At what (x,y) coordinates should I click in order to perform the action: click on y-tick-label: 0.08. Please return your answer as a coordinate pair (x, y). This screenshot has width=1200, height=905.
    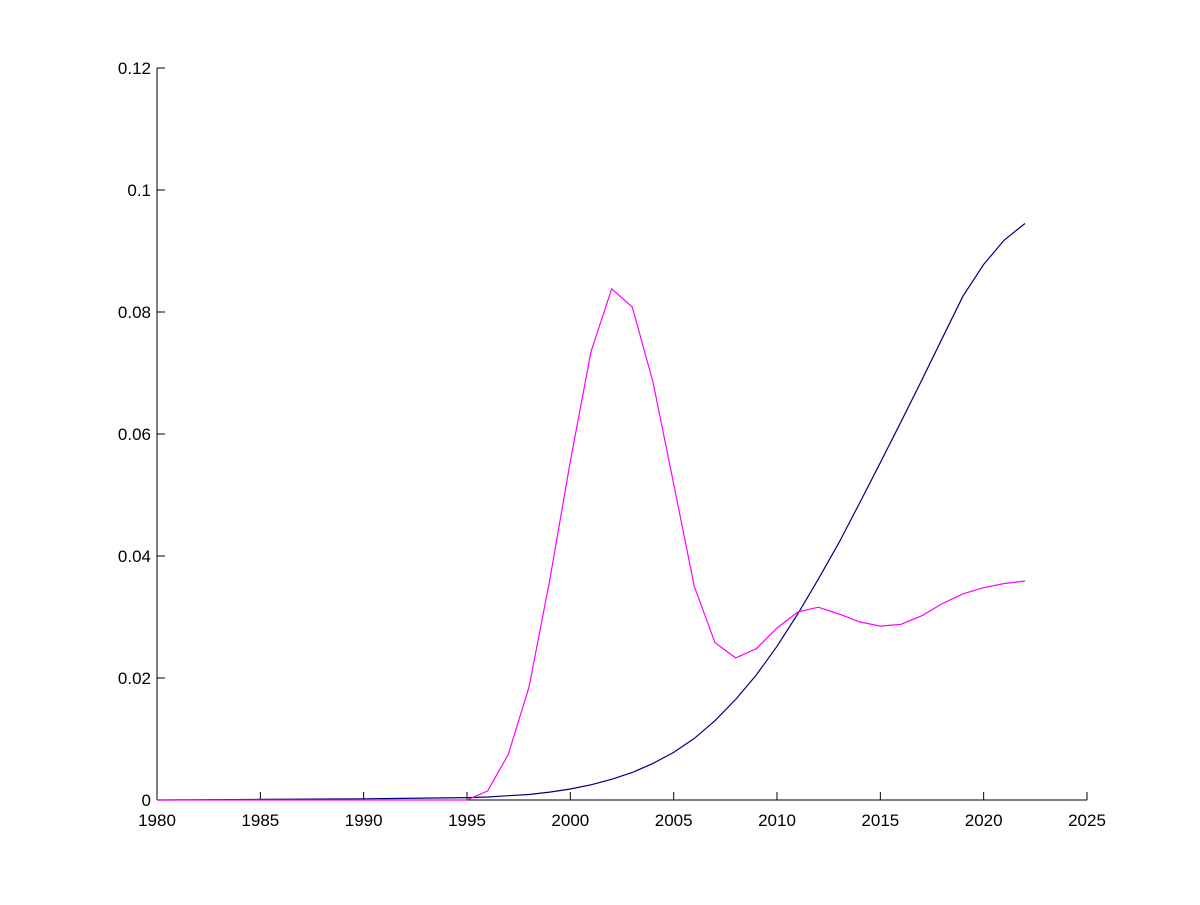
    Looking at the image, I should click on (134, 312).